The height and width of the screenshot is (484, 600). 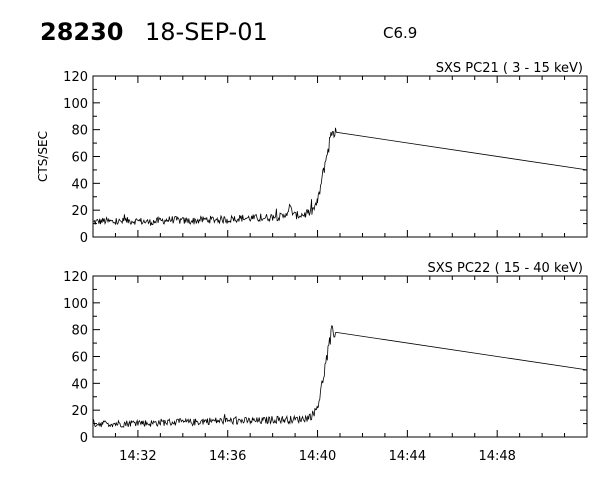 What do you see at coordinates (496, 456) in the screenshot?
I see `x-tick-label: 14:48` at bounding box center [496, 456].